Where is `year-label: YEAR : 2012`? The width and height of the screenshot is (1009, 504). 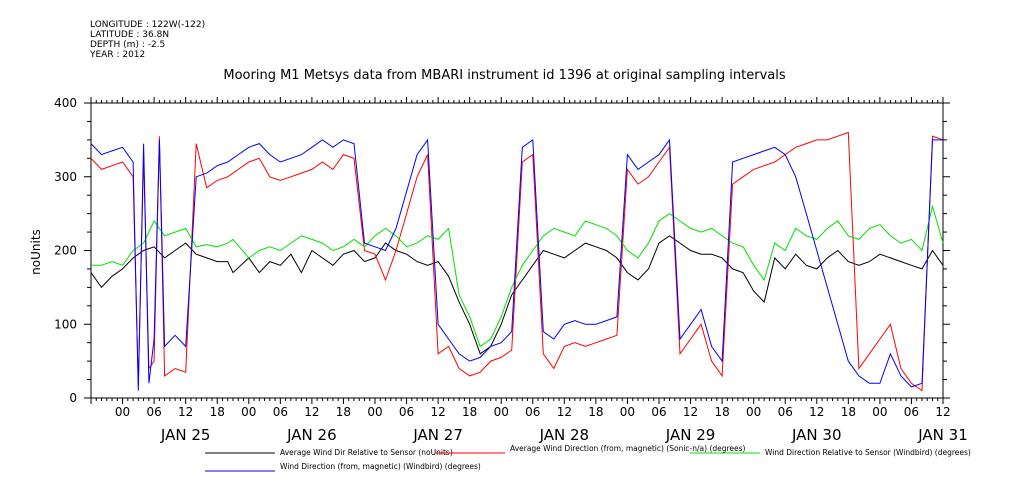 year-label: YEAR : 2012 is located at coordinates (118, 55).